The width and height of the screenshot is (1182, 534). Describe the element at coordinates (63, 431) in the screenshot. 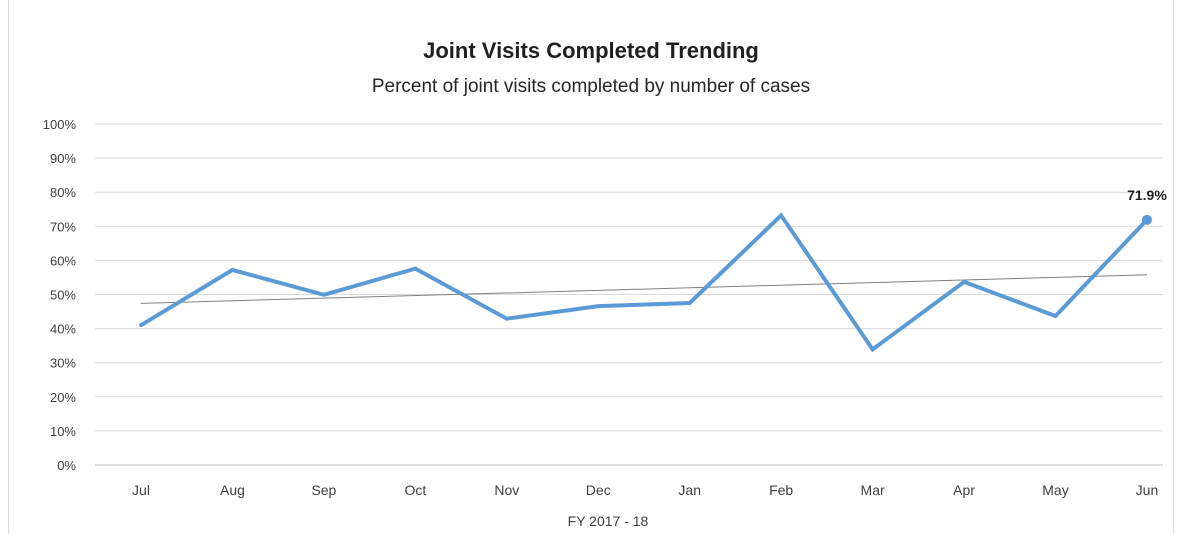

I see `y-tick-label: 10%` at that location.